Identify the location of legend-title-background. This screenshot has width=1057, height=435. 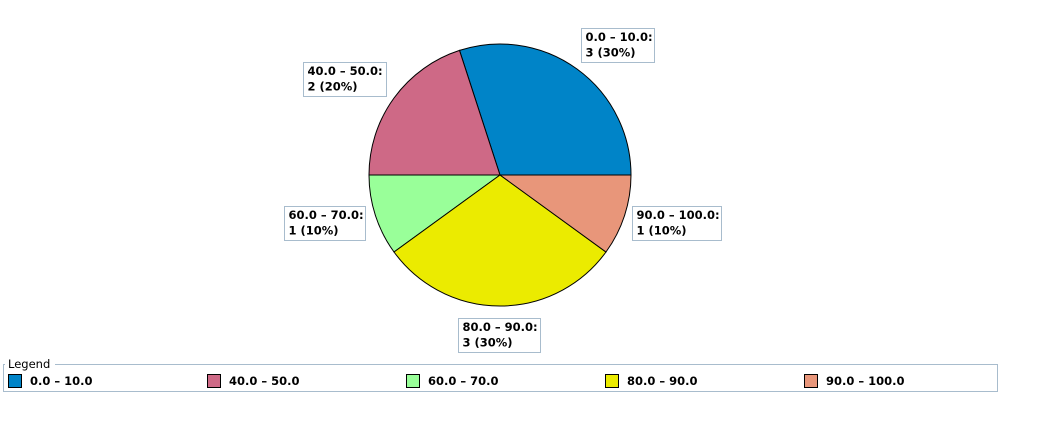
(30, 363).